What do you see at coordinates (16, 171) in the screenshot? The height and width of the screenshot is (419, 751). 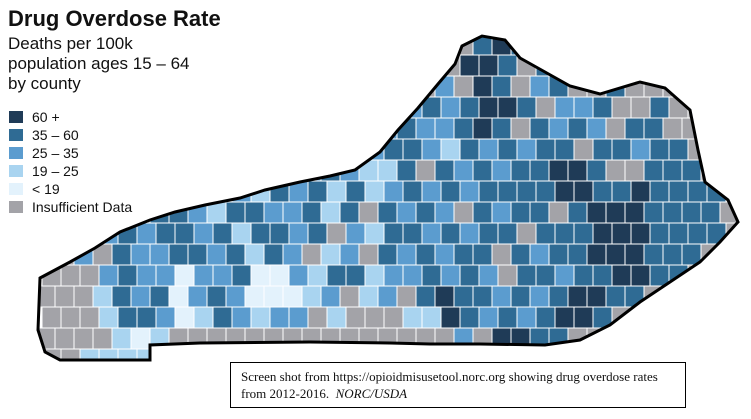 I see `legend-swatch` at bounding box center [16, 171].